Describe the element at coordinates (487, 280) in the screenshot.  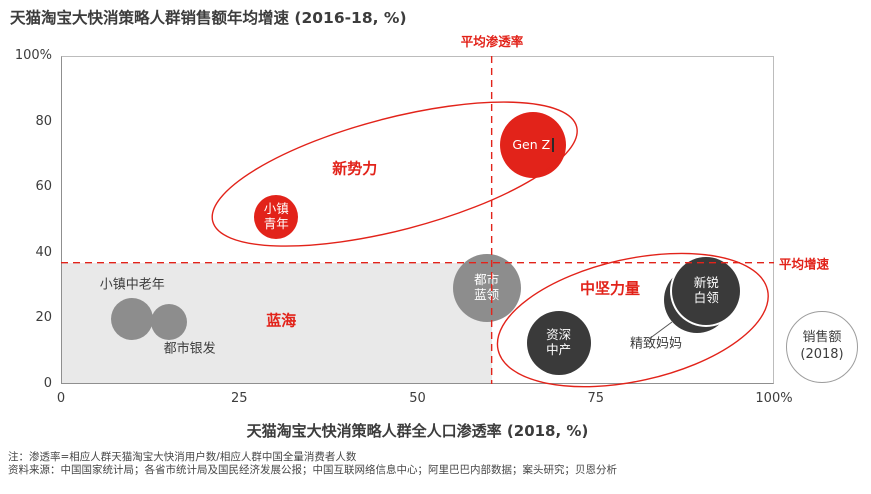
I see `bubble-label: 都市` at that location.